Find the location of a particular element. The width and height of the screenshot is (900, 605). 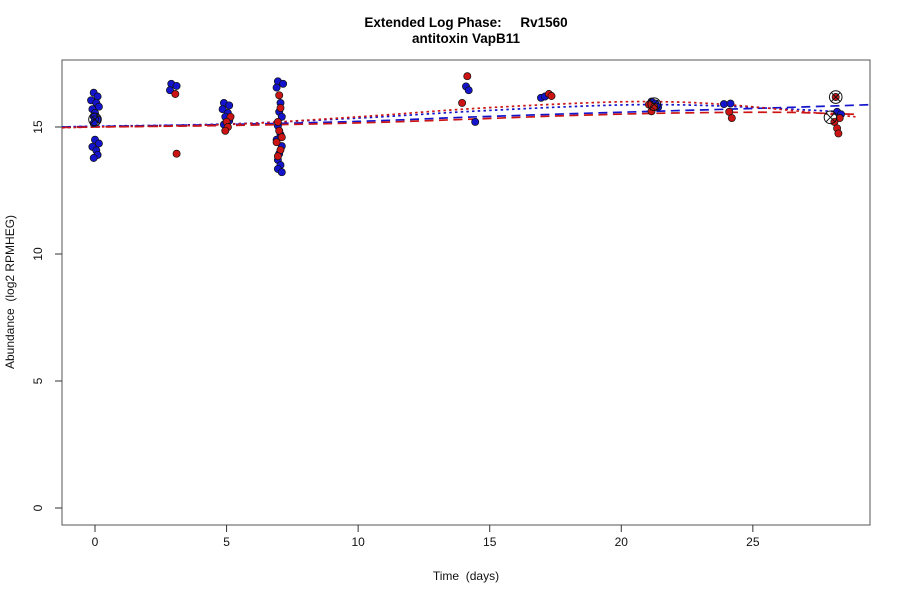

x-tick-label: 0 is located at coordinates (95, 542).